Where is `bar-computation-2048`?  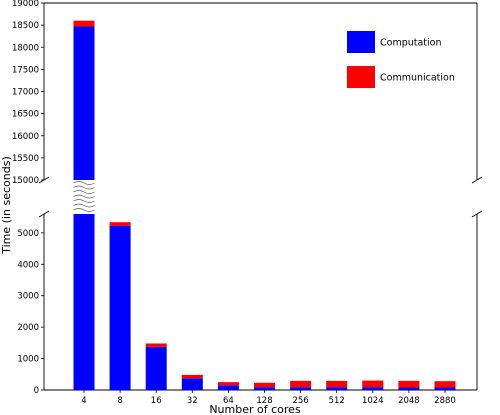
bar-computation-2048 is located at coordinates (409, 388).